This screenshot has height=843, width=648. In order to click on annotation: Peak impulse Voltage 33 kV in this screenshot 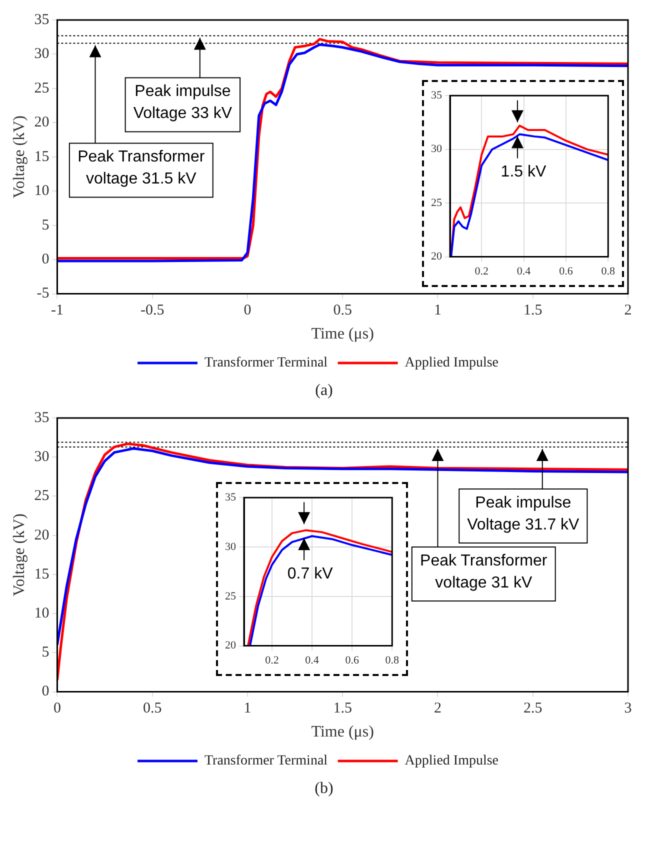, I will do `click(182, 102)`.